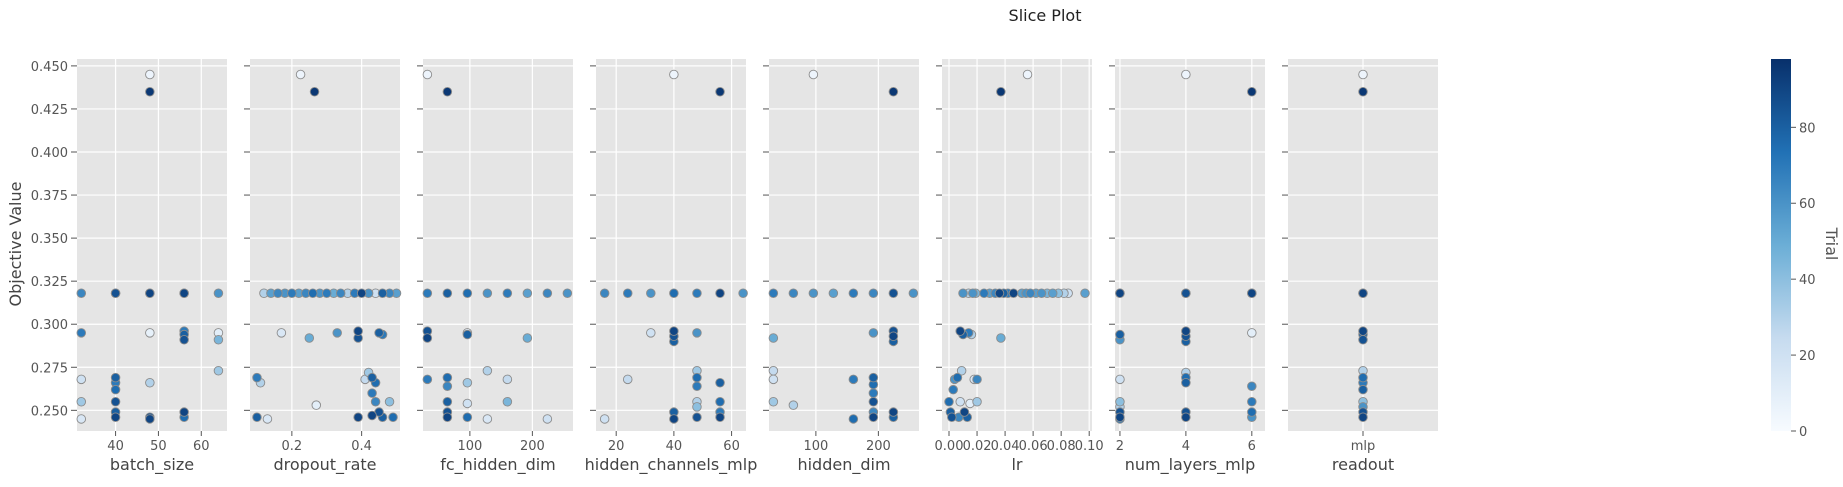 This screenshot has height=487, width=1843. I want to click on x-tick-label: 200, so click(878, 446).